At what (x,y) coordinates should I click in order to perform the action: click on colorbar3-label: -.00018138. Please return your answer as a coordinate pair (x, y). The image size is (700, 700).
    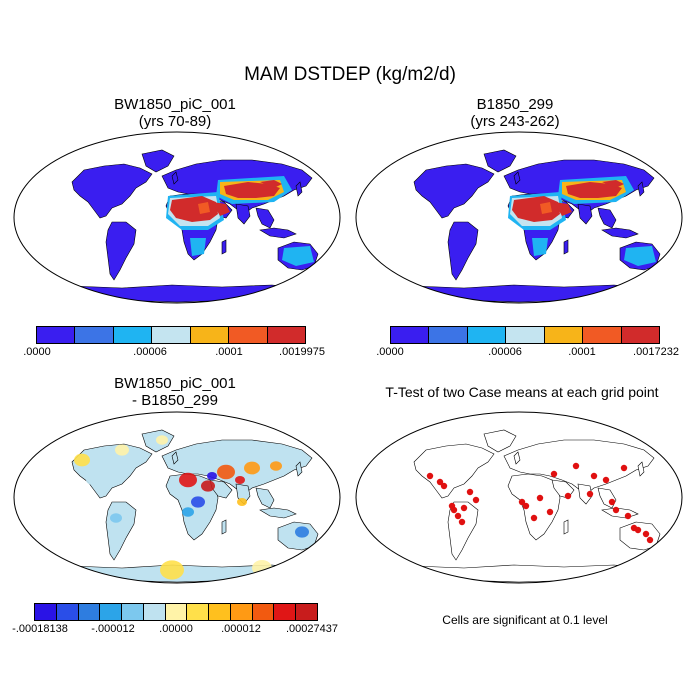
    Looking at the image, I should click on (40, 629).